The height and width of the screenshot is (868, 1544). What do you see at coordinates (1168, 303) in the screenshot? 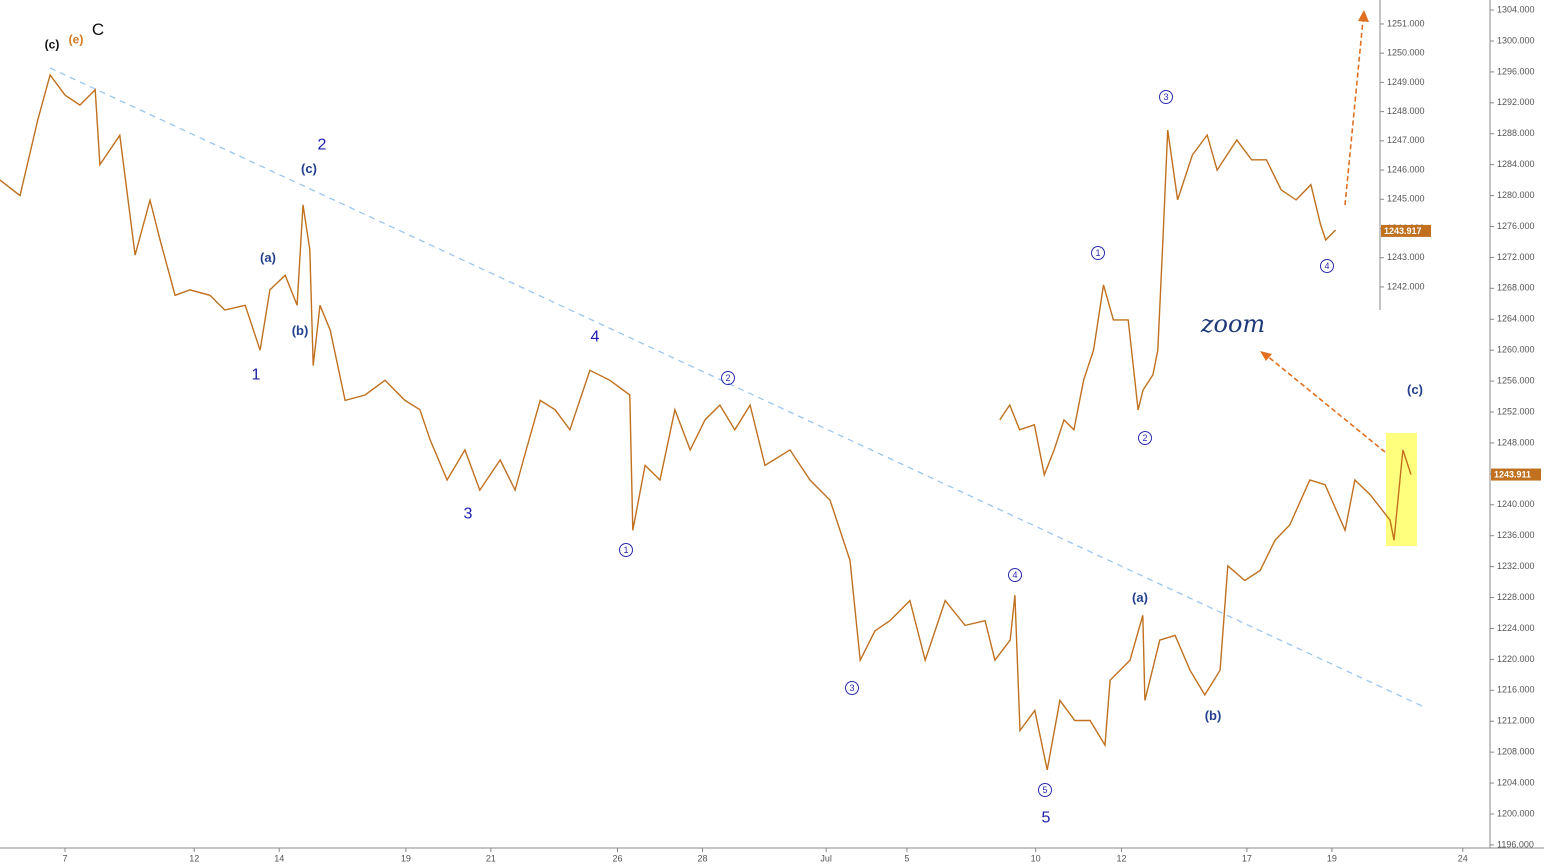
I see `price-line` at bounding box center [1168, 303].